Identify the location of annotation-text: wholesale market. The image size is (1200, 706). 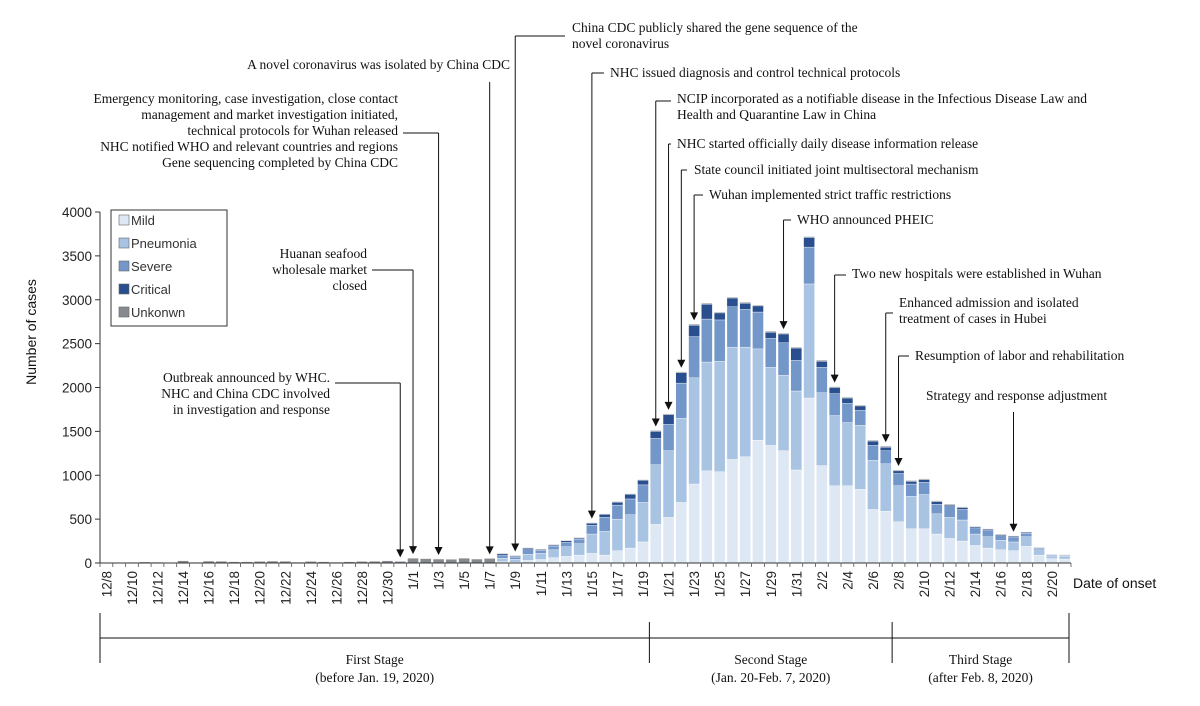
(319, 269).